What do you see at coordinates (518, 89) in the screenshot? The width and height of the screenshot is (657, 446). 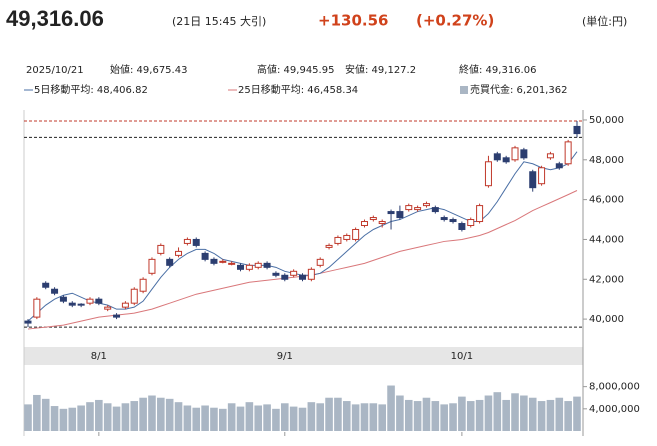 I see `volume-legend: 売買代金: 6,201,362` at bounding box center [518, 89].